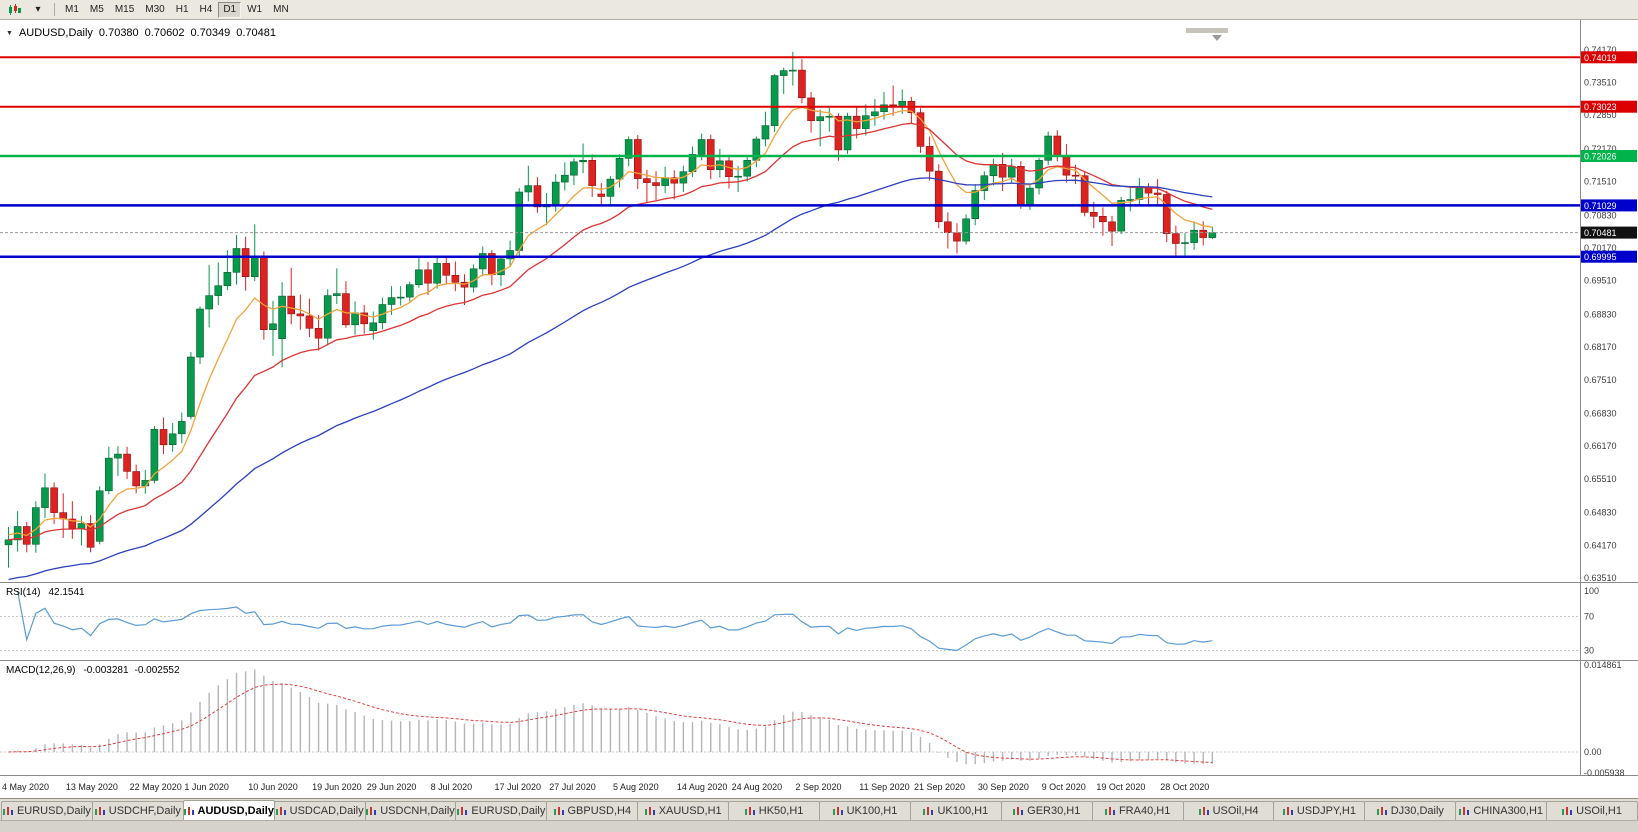 The height and width of the screenshot is (832, 1638). Describe the element at coordinates (872, 811) in the screenshot. I see `chart-tab-label: UK100,H1` at that location.